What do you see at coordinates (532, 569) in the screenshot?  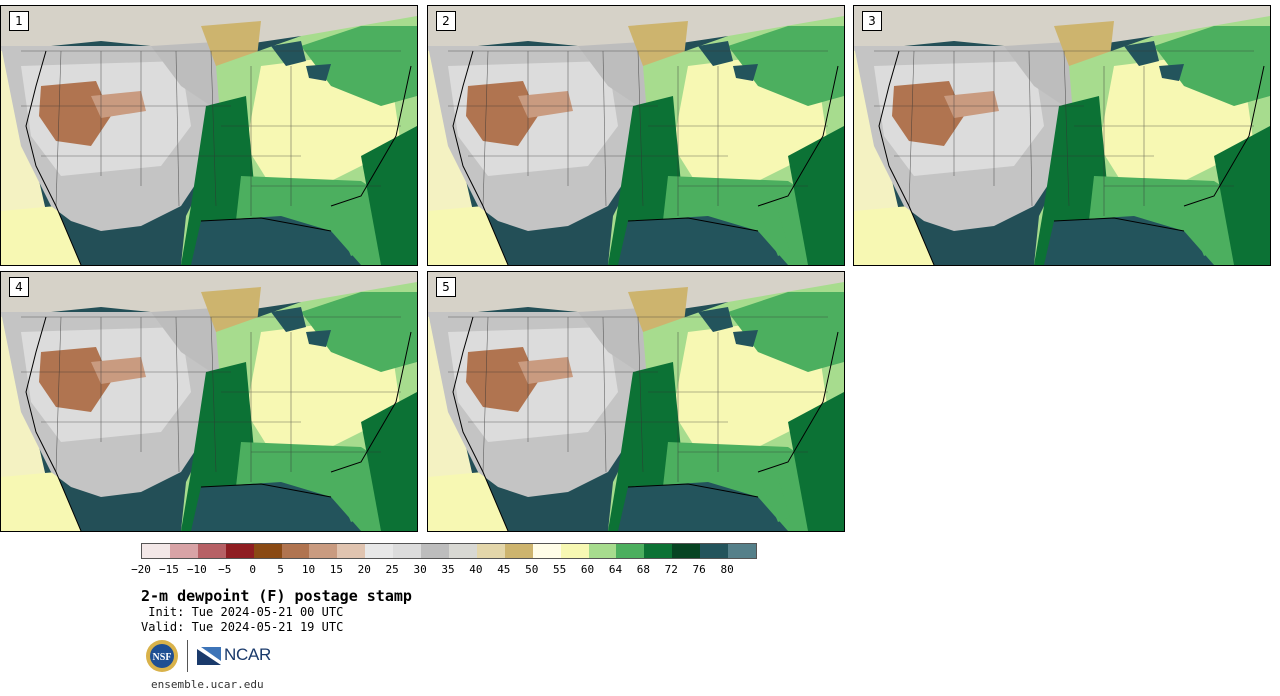 I see `colorbar-tick: 50` at bounding box center [532, 569].